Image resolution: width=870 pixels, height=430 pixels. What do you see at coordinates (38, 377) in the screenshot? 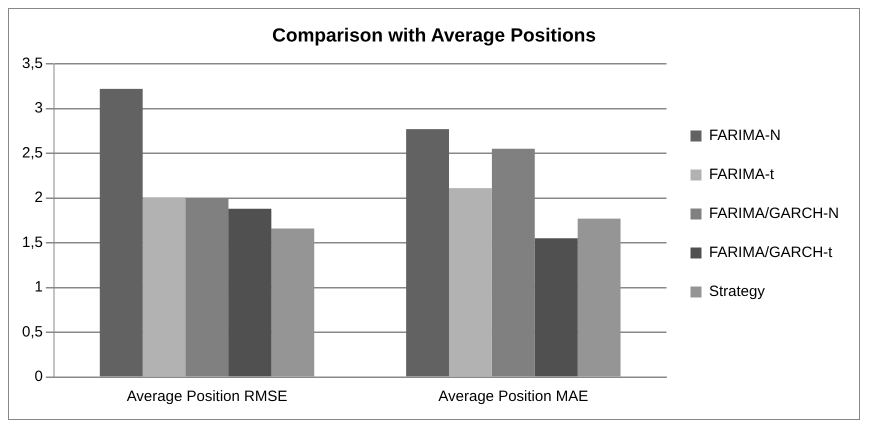
I see `y-tick-label: 0` at bounding box center [38, 377].